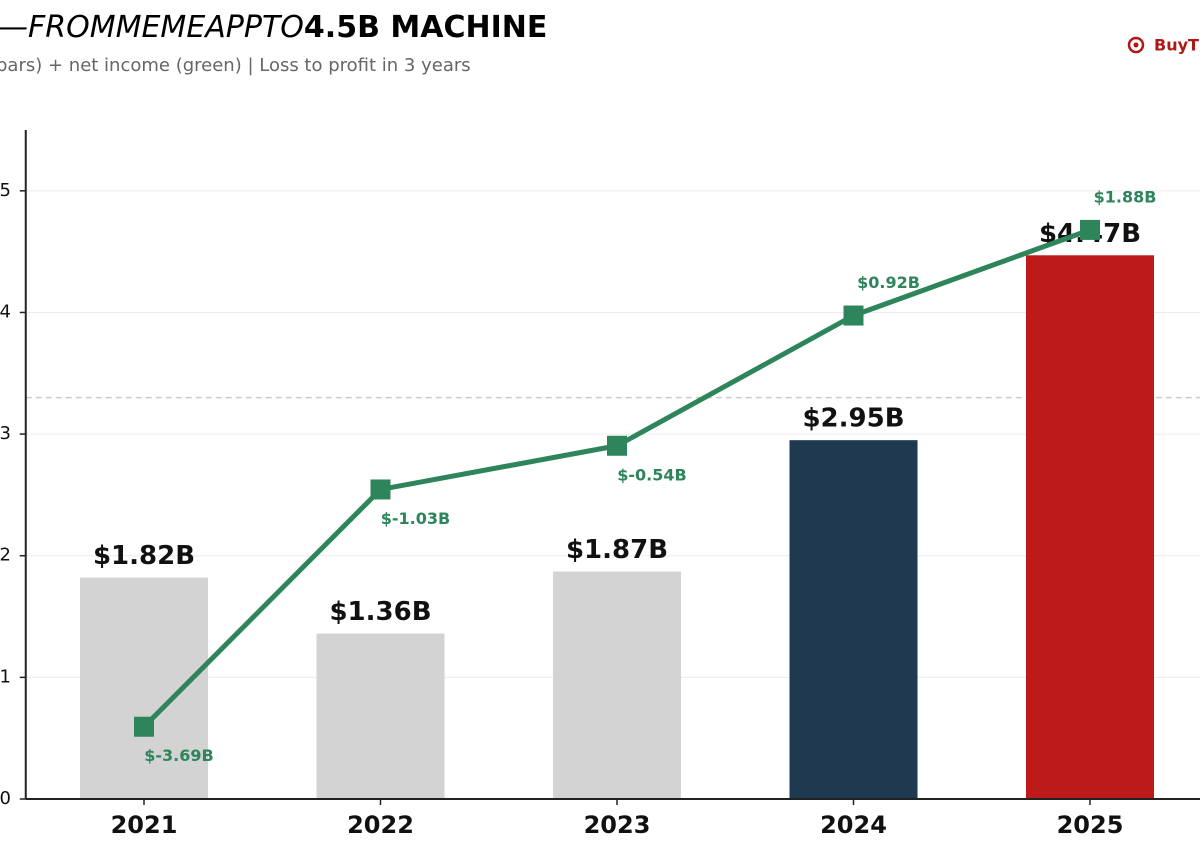 This screenshot has width=1200, height=854. I want to click on y-tick-label: 0, so click(5, 798).